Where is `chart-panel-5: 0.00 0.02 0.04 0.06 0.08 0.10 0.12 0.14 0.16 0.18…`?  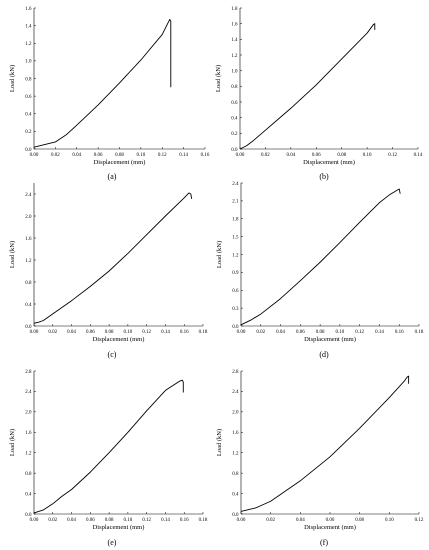
chart-panel-5: 0.00 0.02 0.04 0.06 0.08 0.10 0.12 0.14 0.16 0.18… is located at coordinates (108, 458).